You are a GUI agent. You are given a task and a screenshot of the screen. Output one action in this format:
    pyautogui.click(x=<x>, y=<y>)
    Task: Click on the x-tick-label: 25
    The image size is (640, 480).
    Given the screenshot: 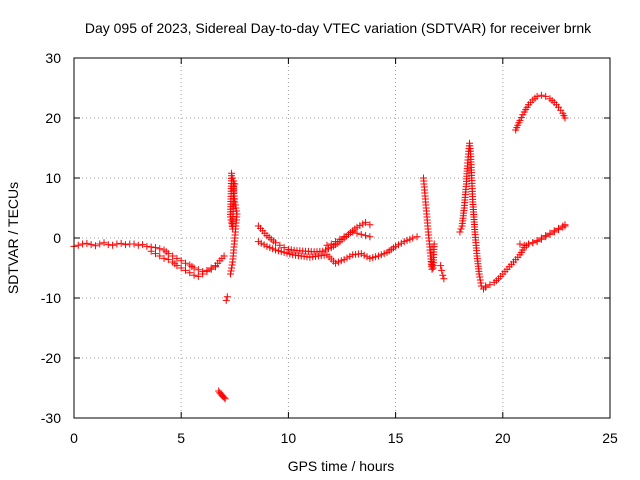 What is the action you would take?
    pyautogui.click(x=610, y=438)
    